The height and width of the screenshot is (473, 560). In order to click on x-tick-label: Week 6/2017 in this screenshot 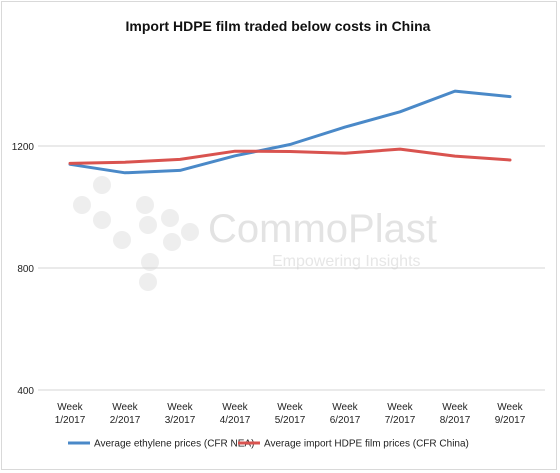, I will do `click(345, 414)`.